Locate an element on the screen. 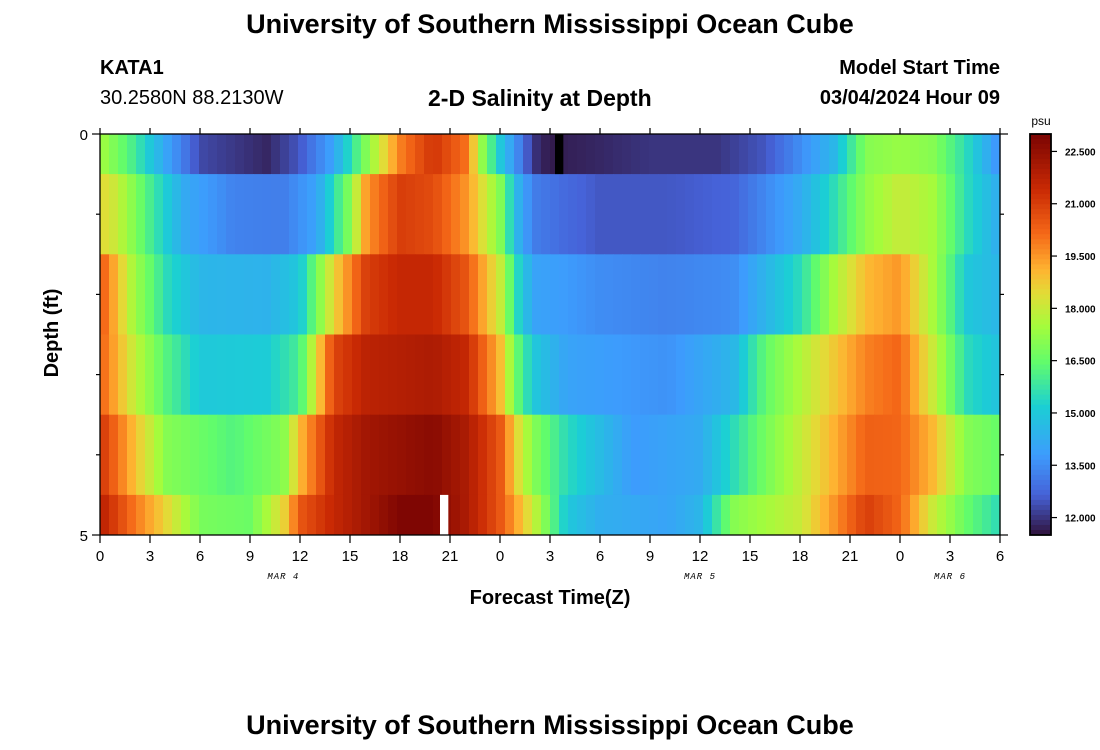 This screenshot has height=750, width=1100. colorbar-tick-label: 16.500 is located at coordinates (1080, 362).